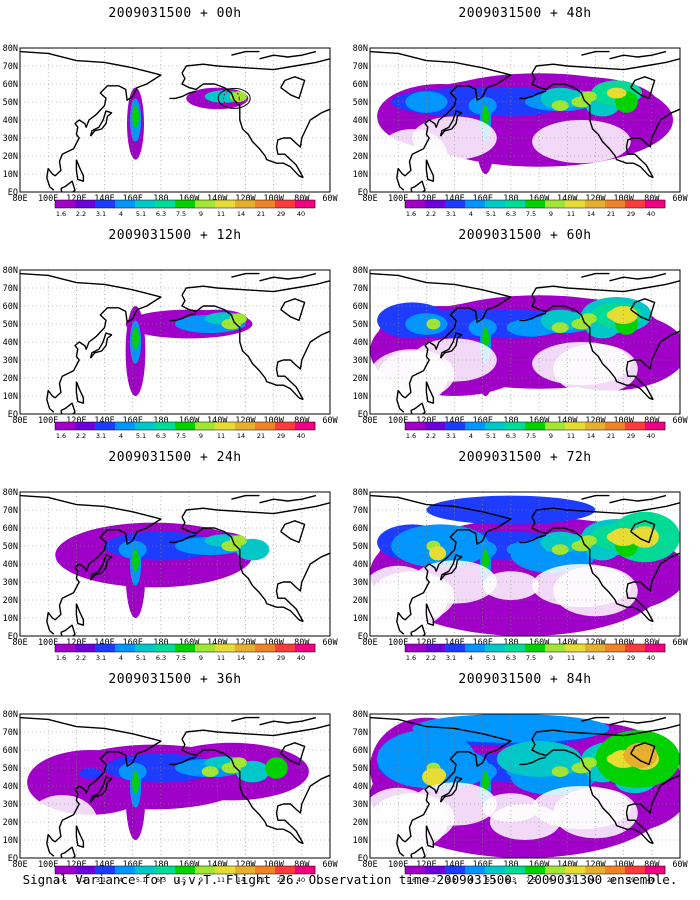 This screenshot has width=700, height=900. What do you see at coordinates (175, 457) in the screenshot?
I see `panel-title: 2009031500 + 24h` at bounding box center [175, 457].